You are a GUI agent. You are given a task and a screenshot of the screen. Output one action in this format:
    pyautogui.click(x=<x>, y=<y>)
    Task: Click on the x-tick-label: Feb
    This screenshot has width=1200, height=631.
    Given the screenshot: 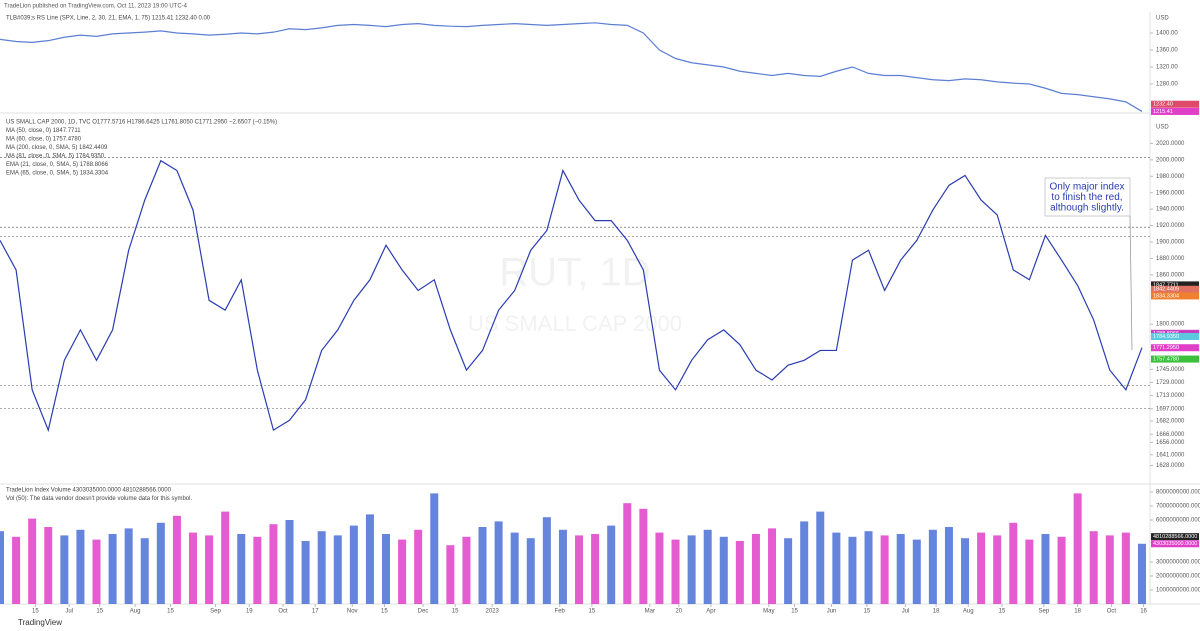 What is the action you would take?
    pyautogui.click(x=560, y=612)
    